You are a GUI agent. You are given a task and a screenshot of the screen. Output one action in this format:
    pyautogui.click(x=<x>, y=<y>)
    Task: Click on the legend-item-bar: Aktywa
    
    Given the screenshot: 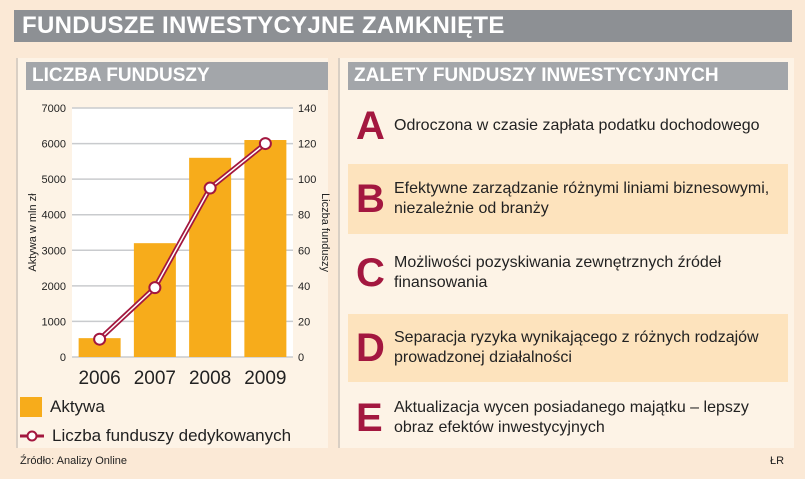 What is the action you would take?
    pyautogui.click(x=62, y=407)
    